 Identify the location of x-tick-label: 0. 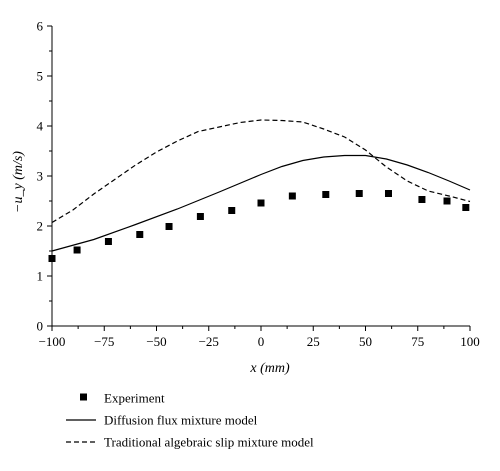
(261, 341).